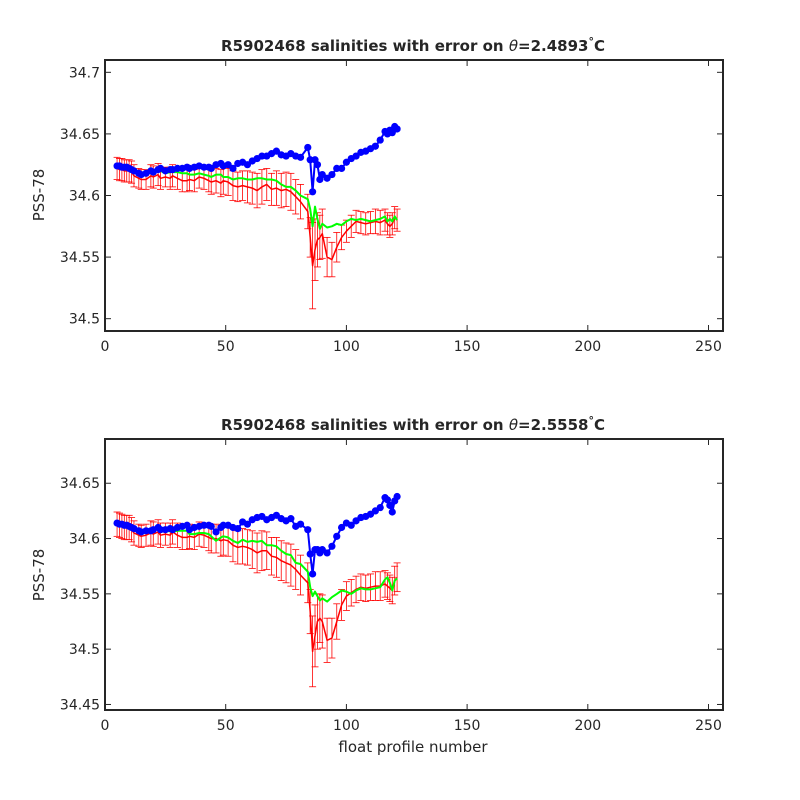 Image resolution: width=800 pixels, height=800 pixels. I want to click on x-axis-label: float profile number, so click(413, 747).